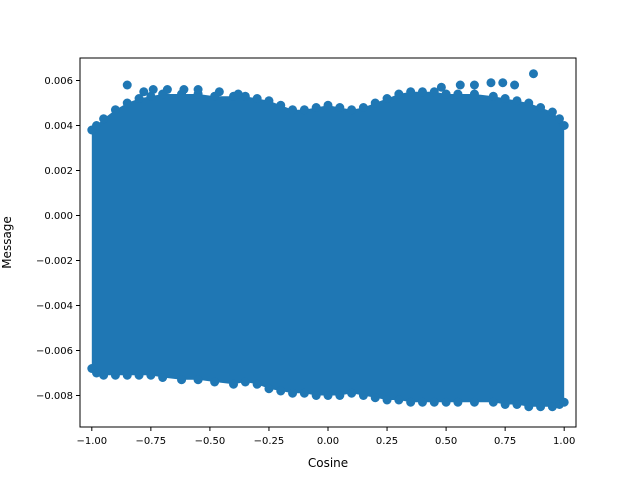 This screenshot has height=484, width=640. What do you see at coordinates (54, 396) in the screenshot?
I see `y-tick-label: −0.008` at bounding box center [54, 396].